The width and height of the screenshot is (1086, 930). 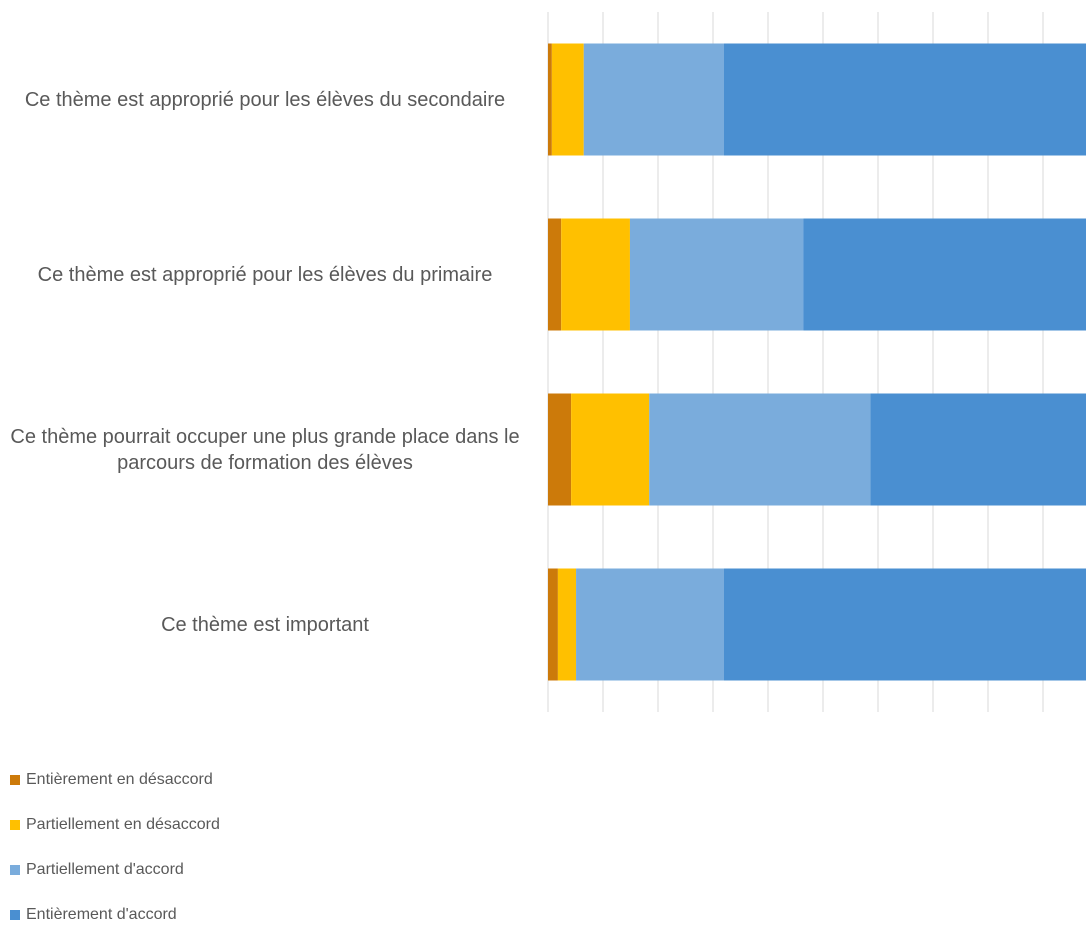 I want to click on legend-label: Partiellement d'accord, so click(x=105, y=869).